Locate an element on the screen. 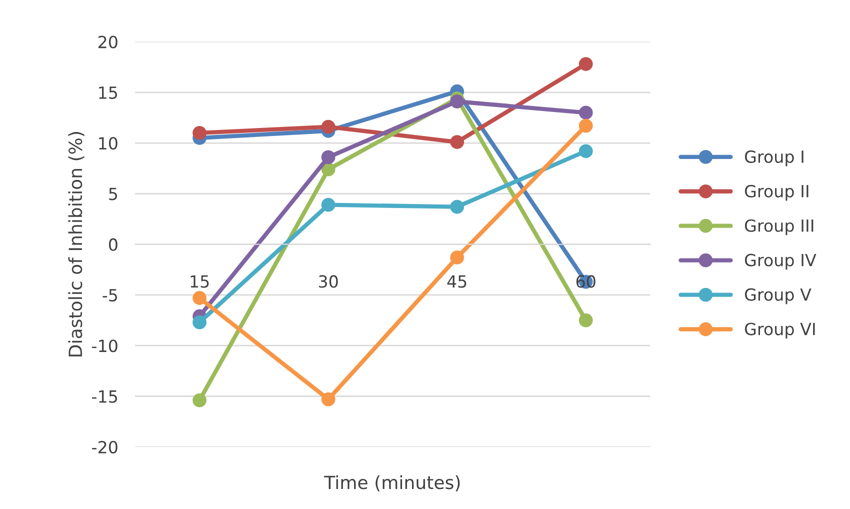  x-axis-title: Time (minutes) is located at coordinates (392, 483).